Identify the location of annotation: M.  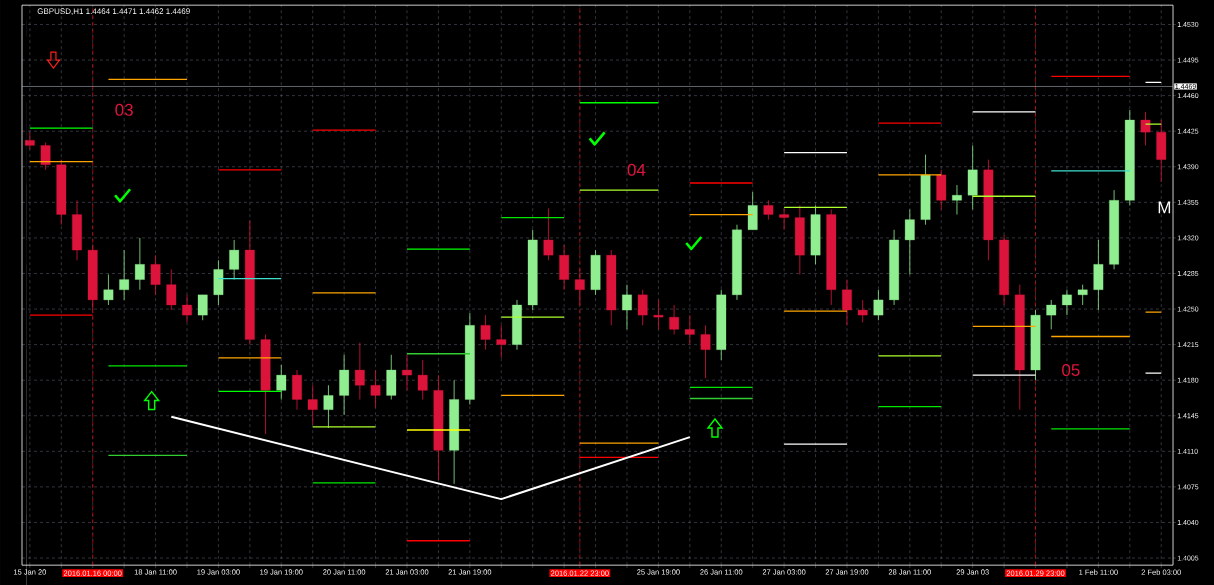
(1164, 207).